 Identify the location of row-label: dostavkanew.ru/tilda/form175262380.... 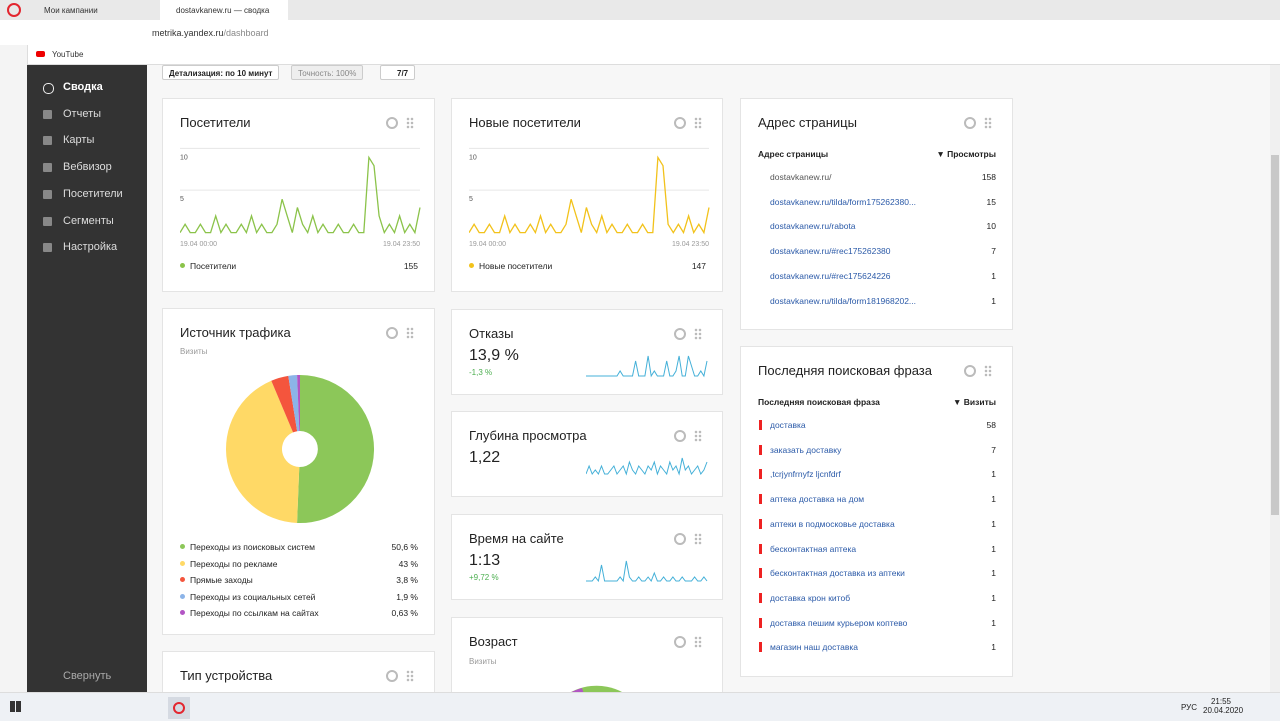
(843, 201).